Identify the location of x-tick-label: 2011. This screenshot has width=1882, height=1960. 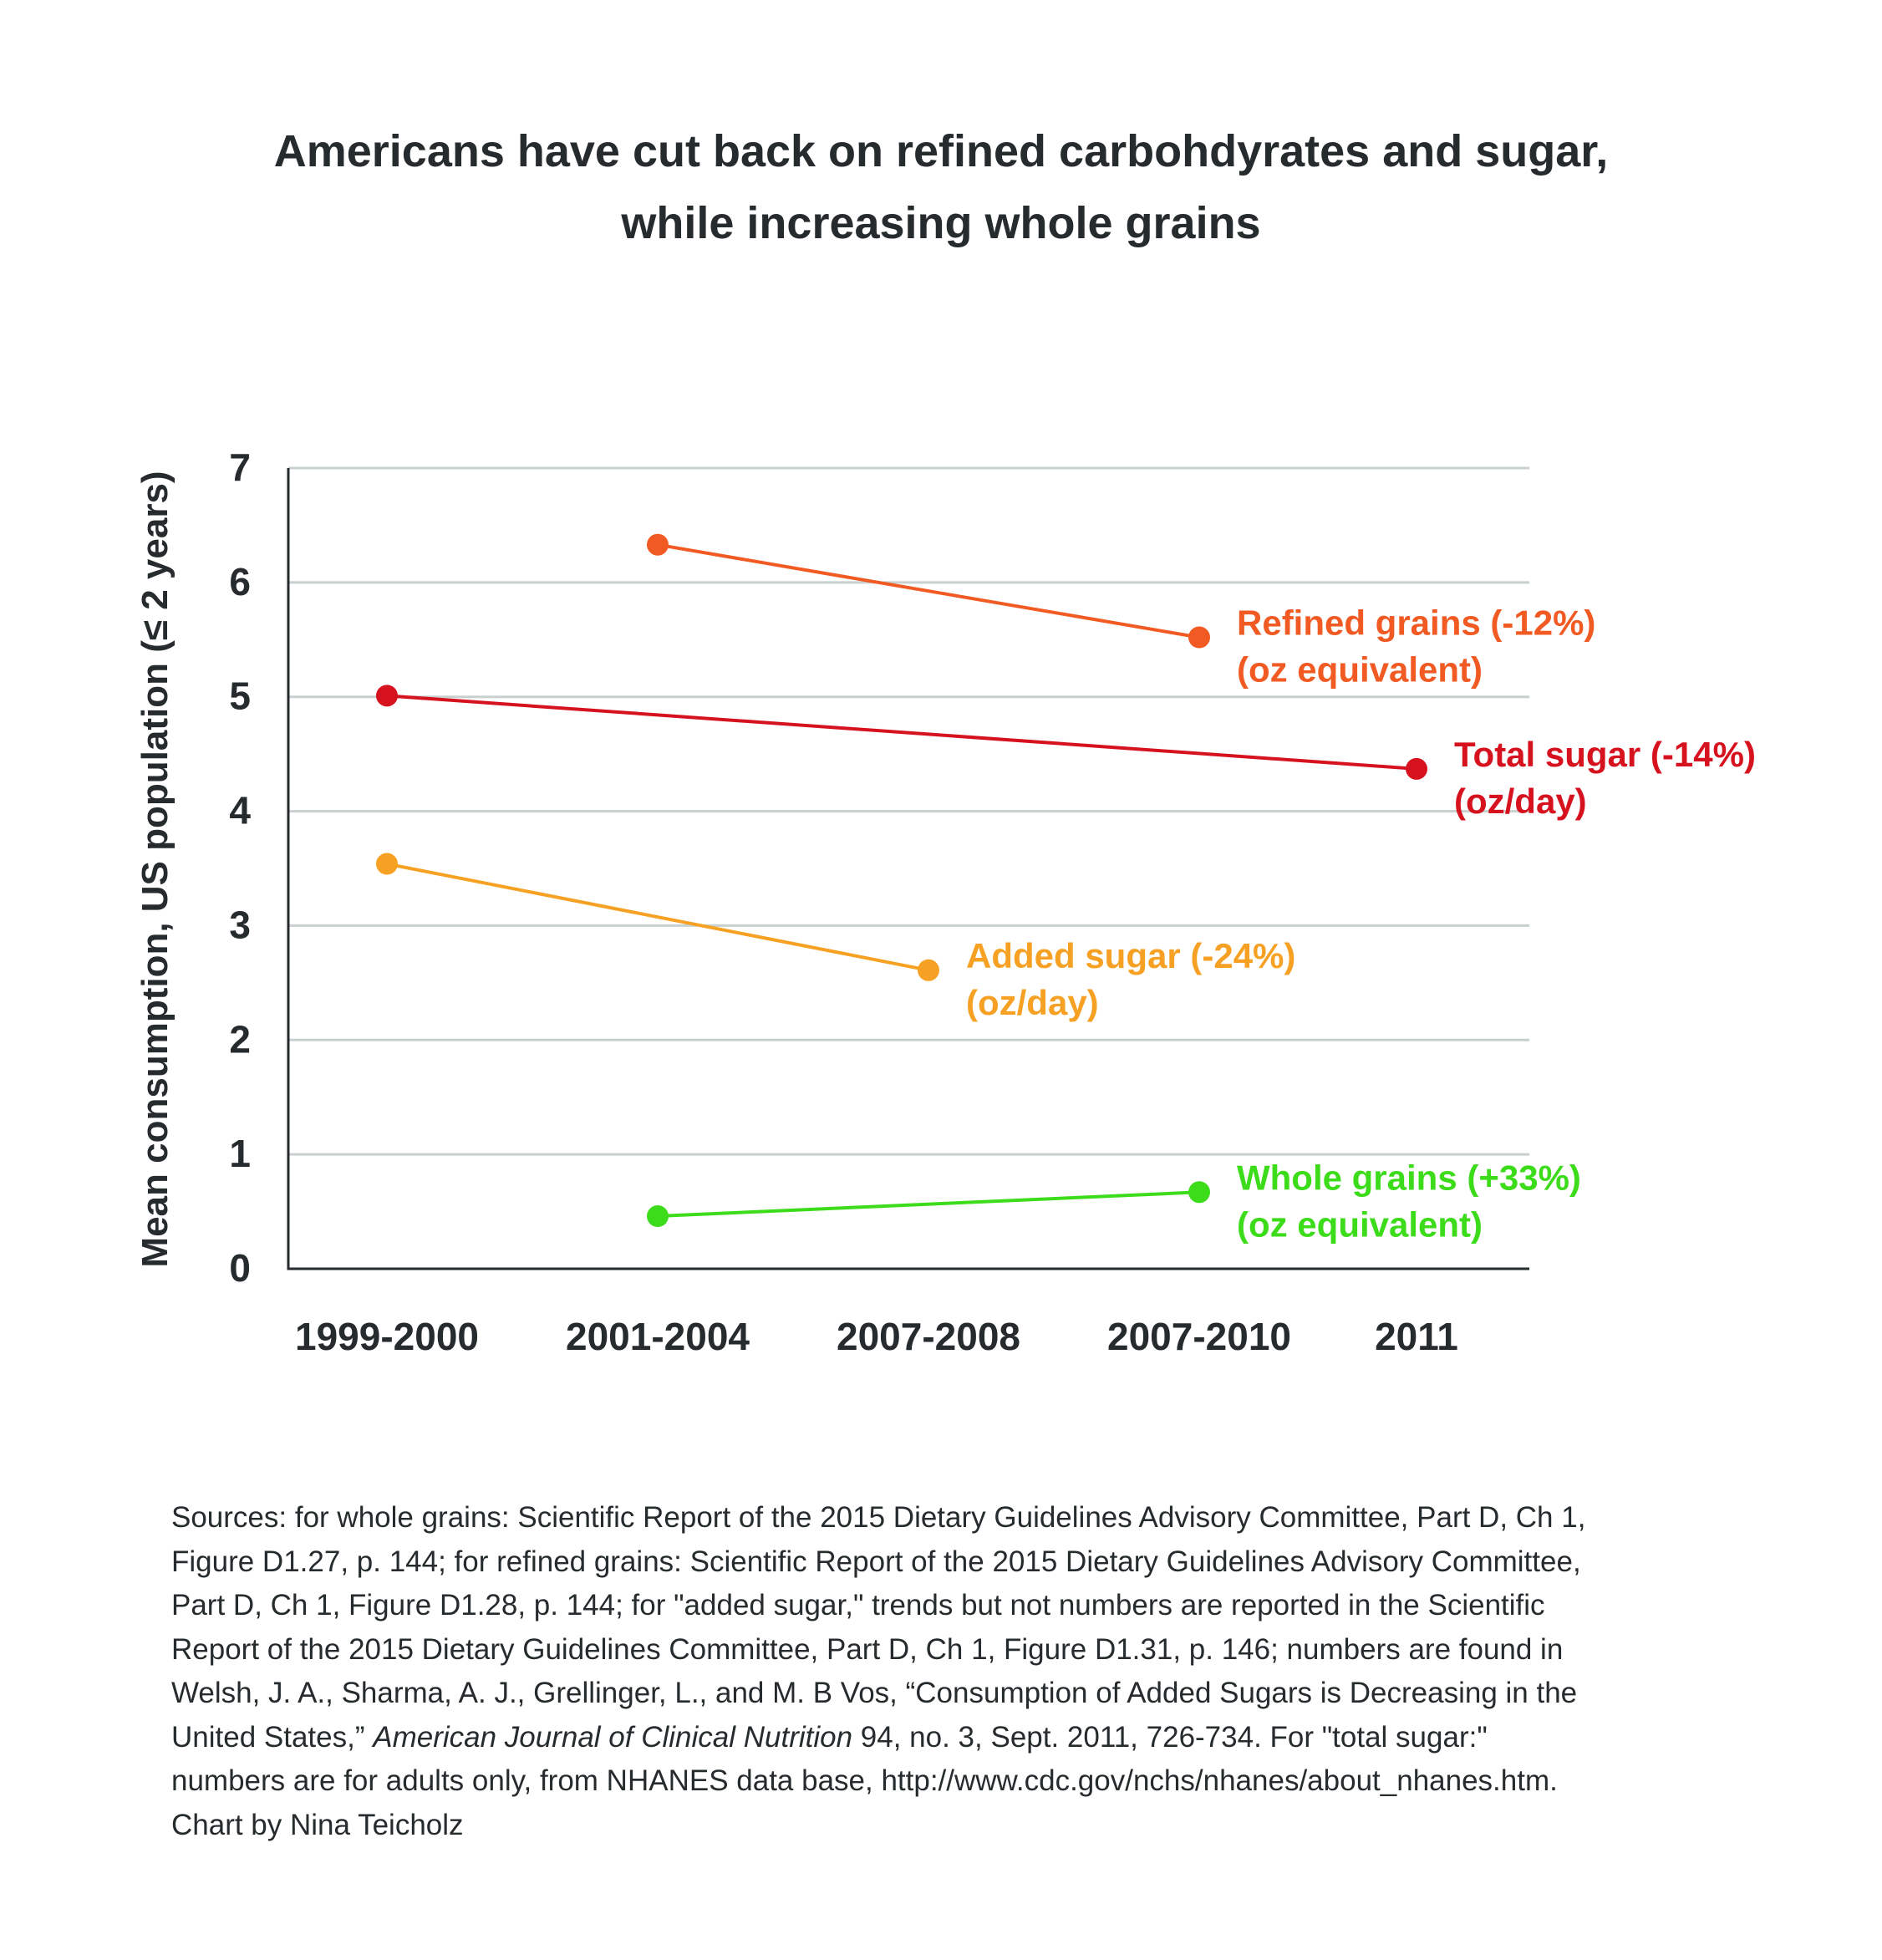
(1416, 1336).